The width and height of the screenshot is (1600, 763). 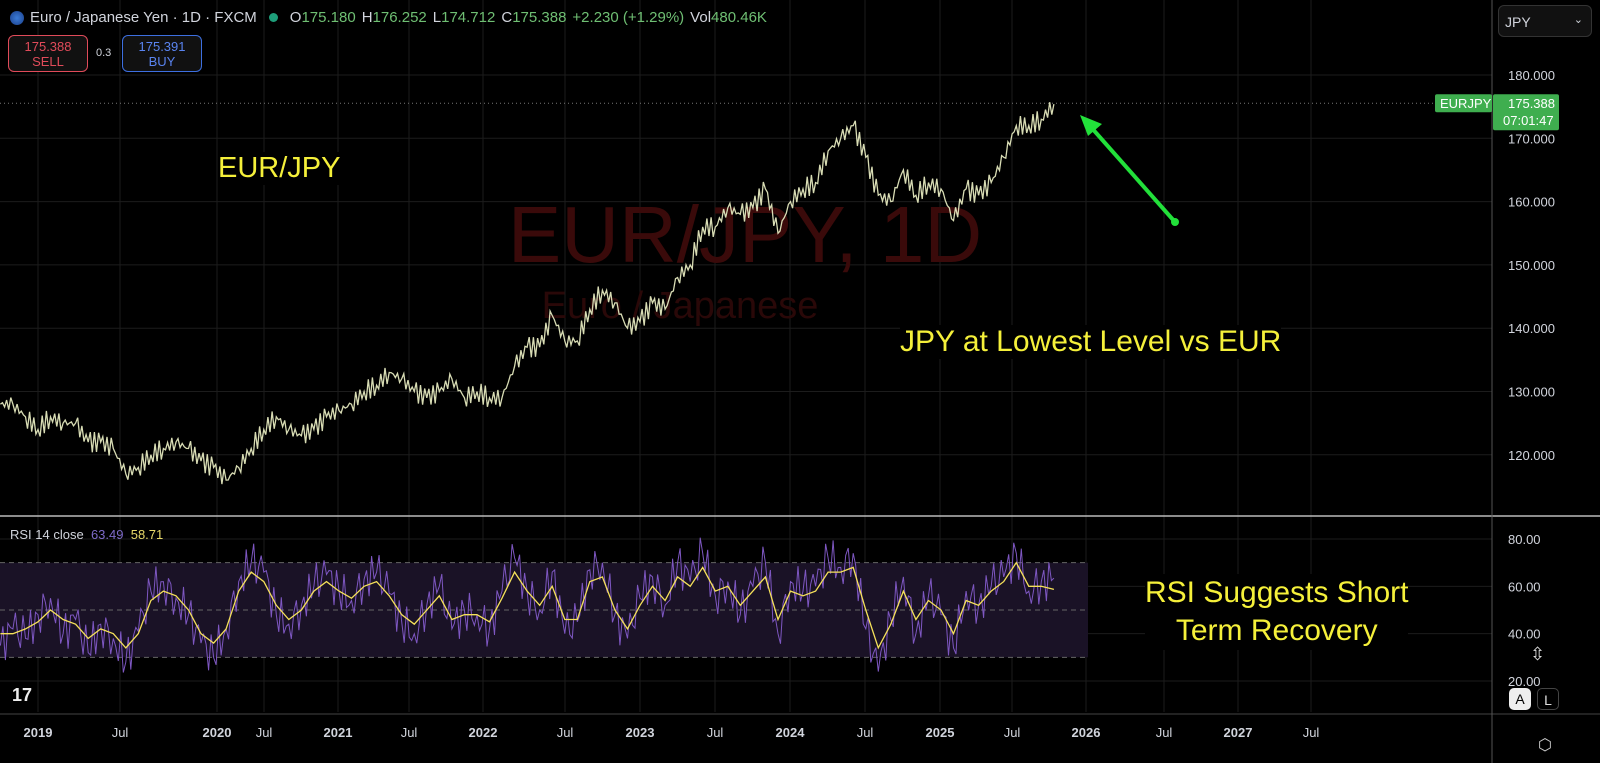 I want to click on time-axis-label: 2021, so click(x=338, y=732).